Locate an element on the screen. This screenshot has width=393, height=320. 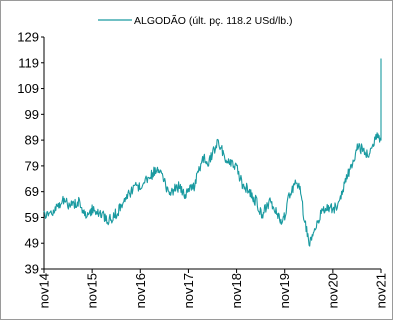
legend: ALGODÃO (últ. pç. 118.2 USd/lb.) is located at coordinates (195, 20).